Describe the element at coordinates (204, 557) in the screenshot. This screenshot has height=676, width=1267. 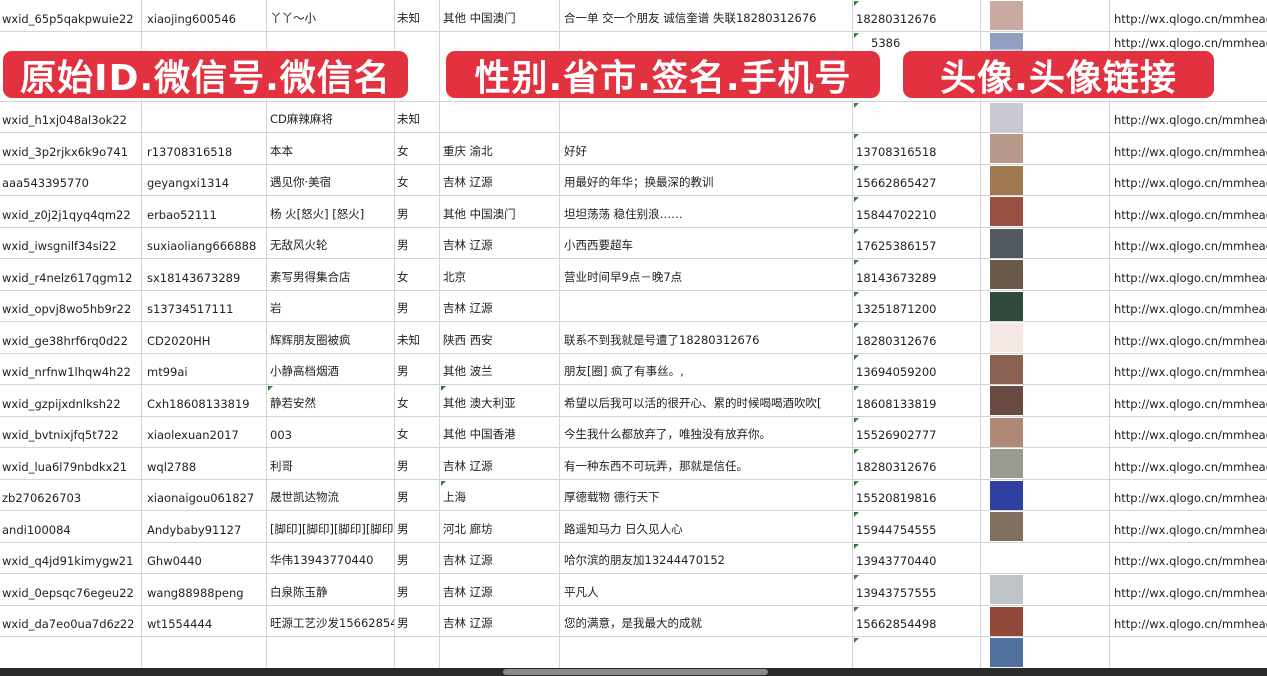
I see `wechat-id-cell: Ghw0440` at that location.